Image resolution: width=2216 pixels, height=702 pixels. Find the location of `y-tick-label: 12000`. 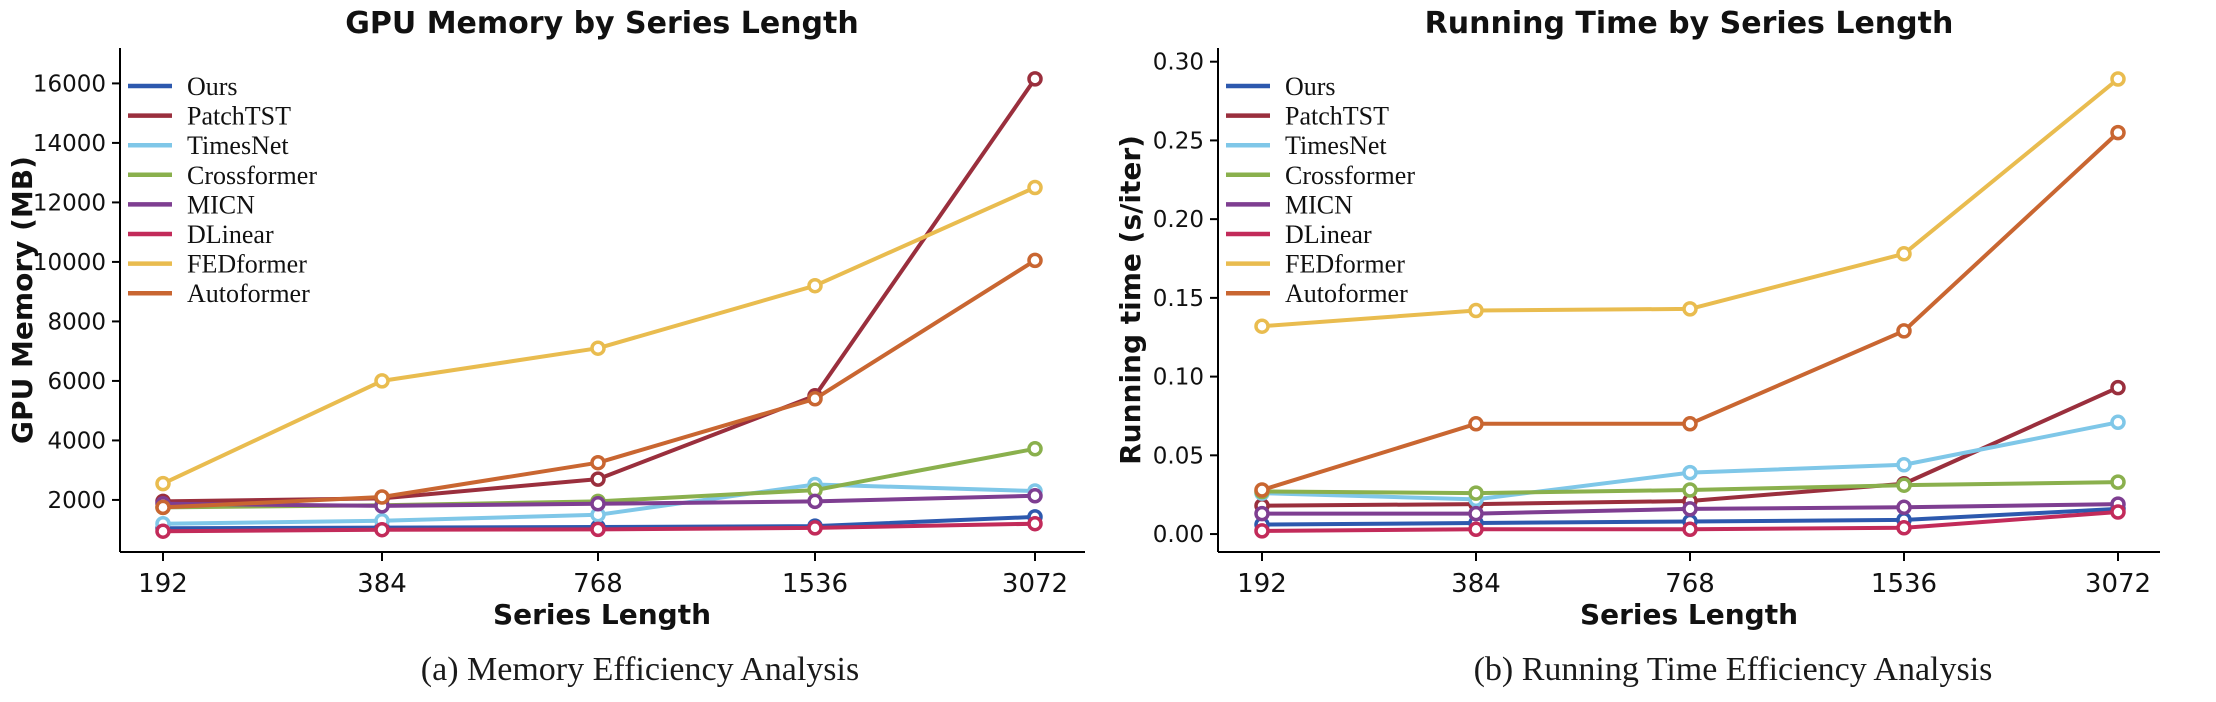

y-tick-label: 12000 is located at coordinates (69, 203).